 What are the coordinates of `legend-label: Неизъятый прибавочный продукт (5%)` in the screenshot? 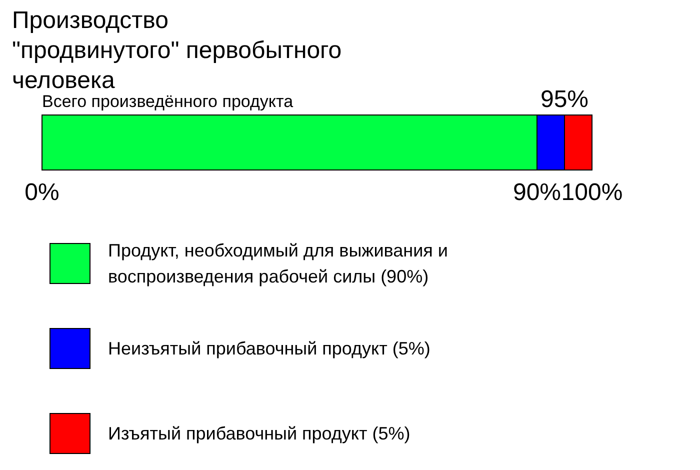 It's located at (269, 348).